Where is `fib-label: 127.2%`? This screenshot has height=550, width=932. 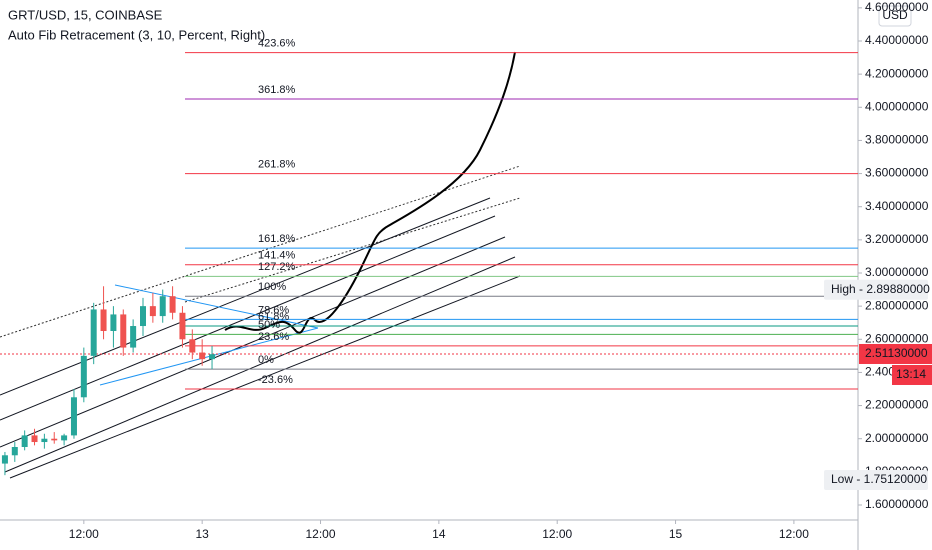
fib-label: 127.2% is located at coordinates (277, 267).